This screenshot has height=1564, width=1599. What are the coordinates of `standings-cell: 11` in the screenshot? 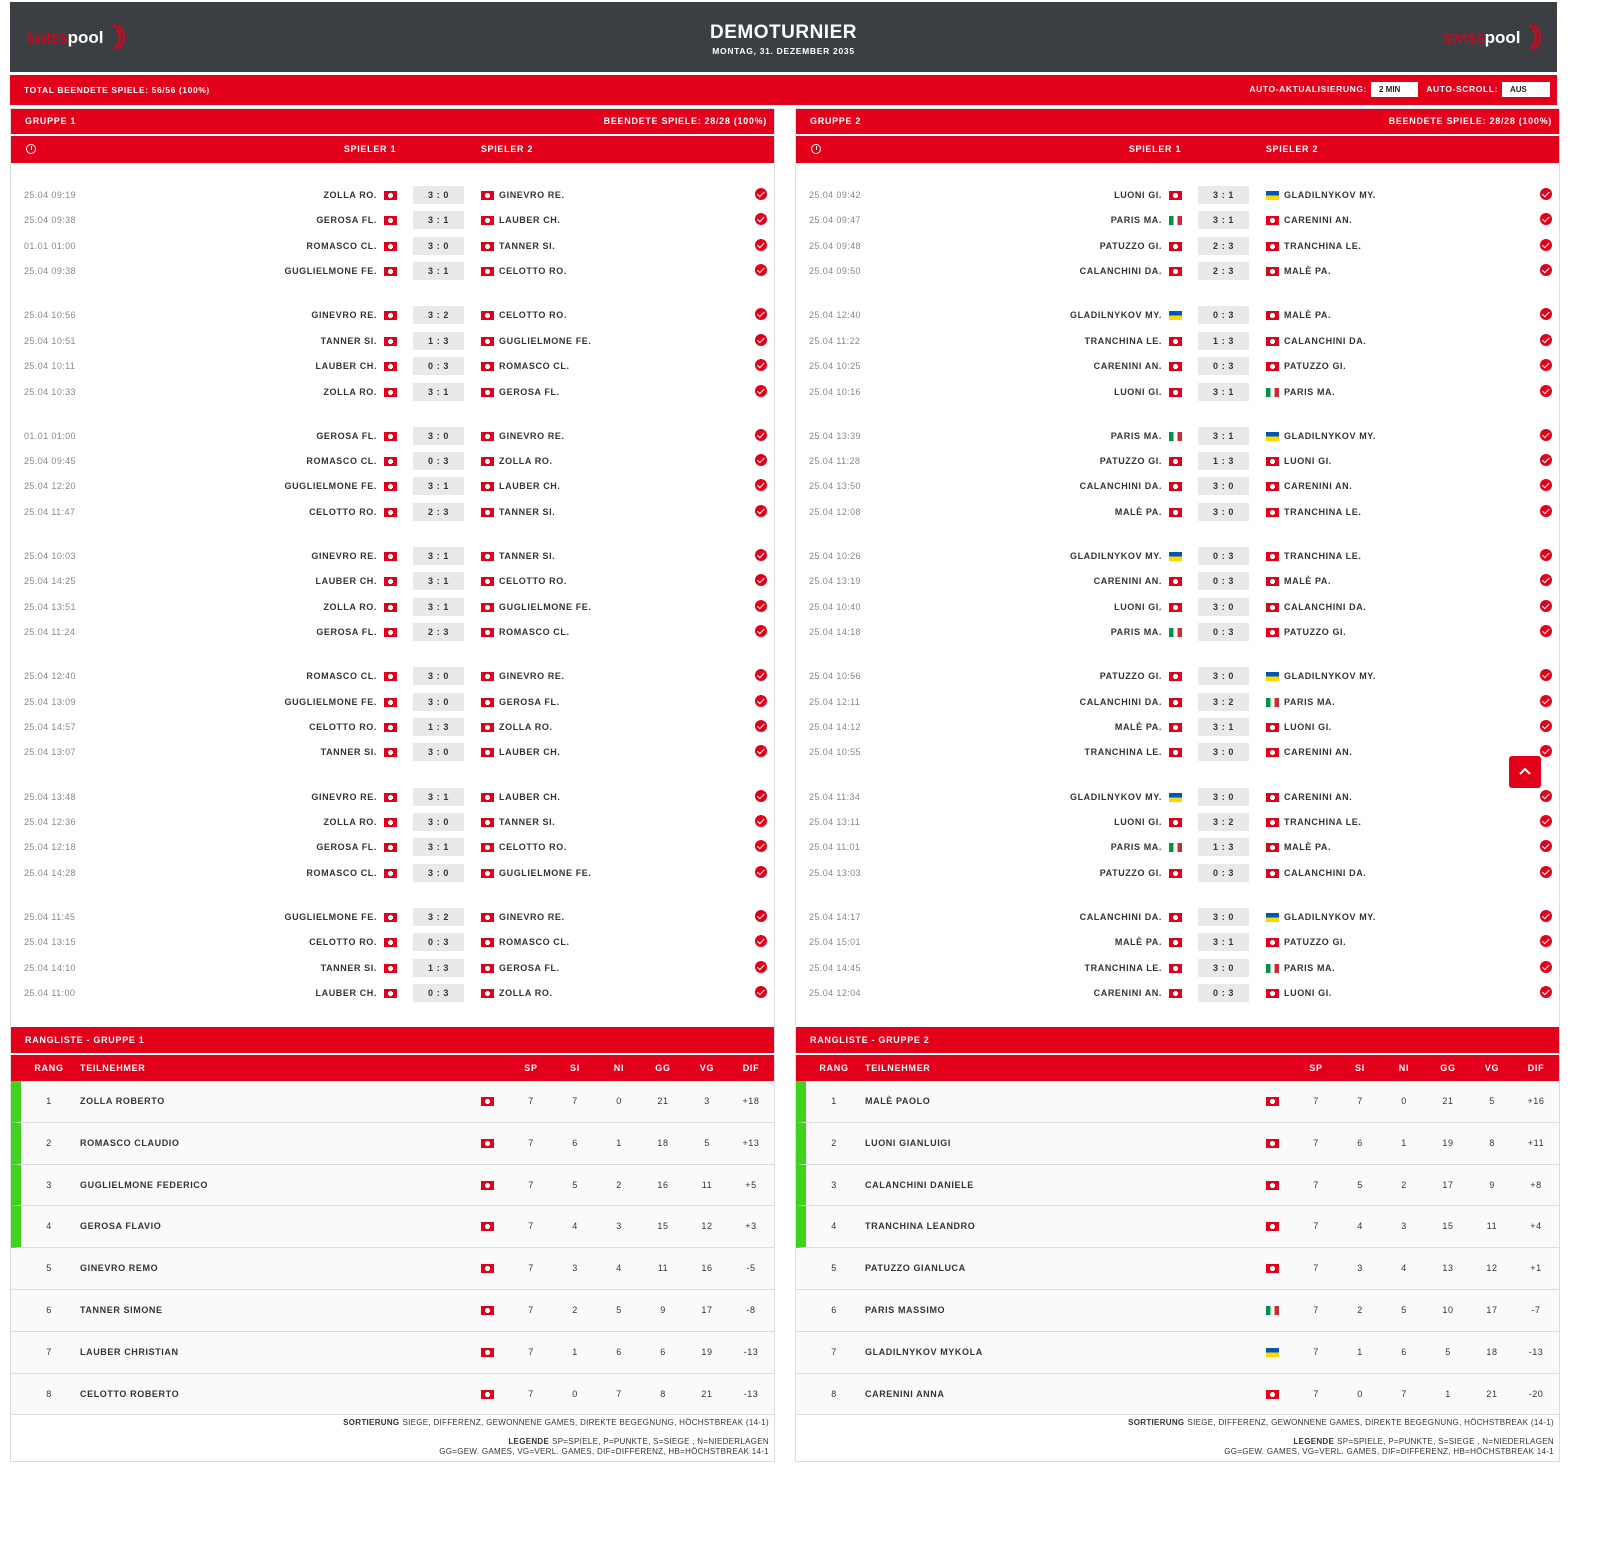 It's located at (1492, 1226).